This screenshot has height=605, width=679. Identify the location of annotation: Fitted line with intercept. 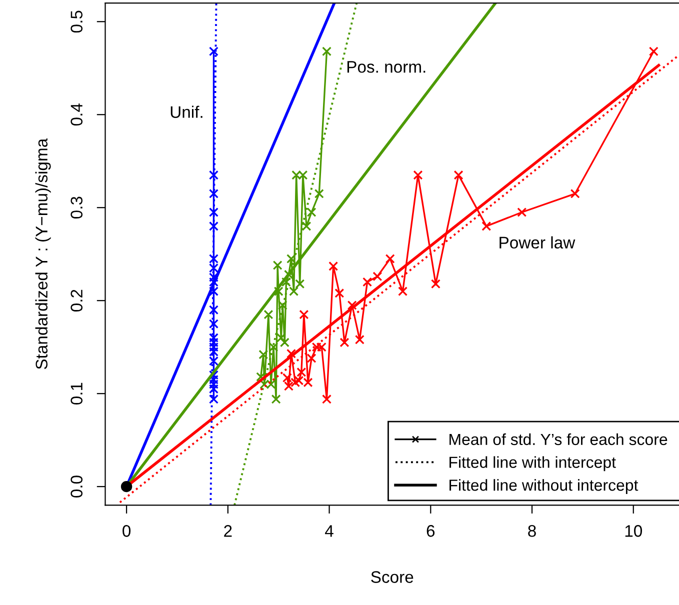
(533, 464).